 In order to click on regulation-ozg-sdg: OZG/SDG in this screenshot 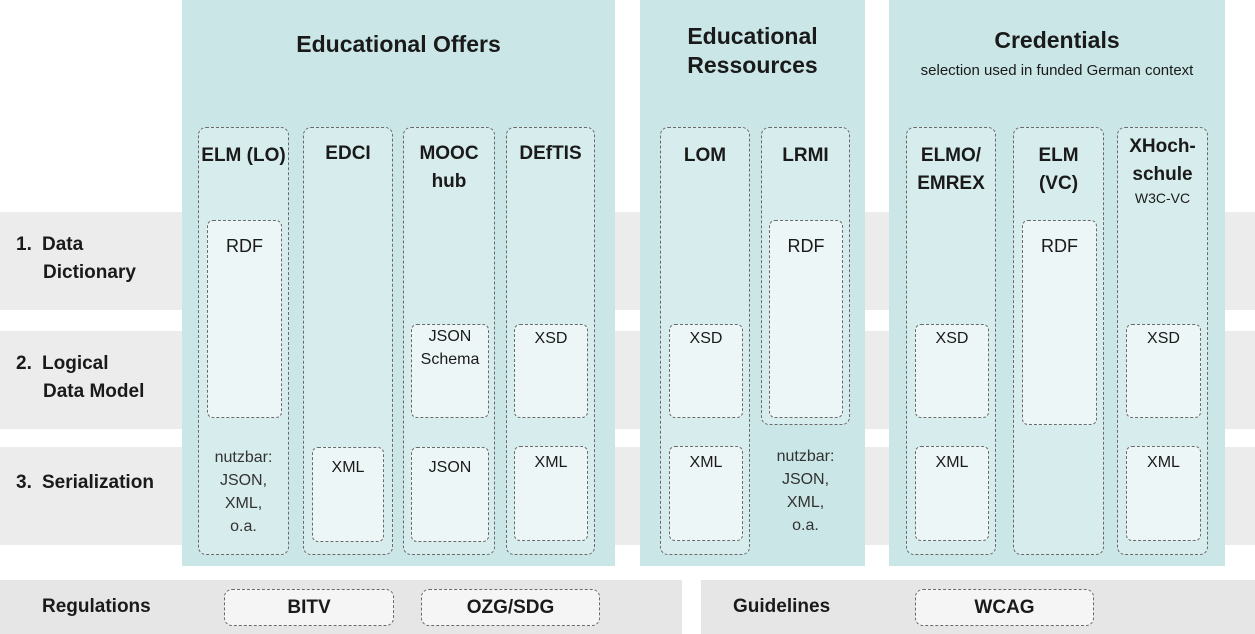, I will do `click(510, 607)`.